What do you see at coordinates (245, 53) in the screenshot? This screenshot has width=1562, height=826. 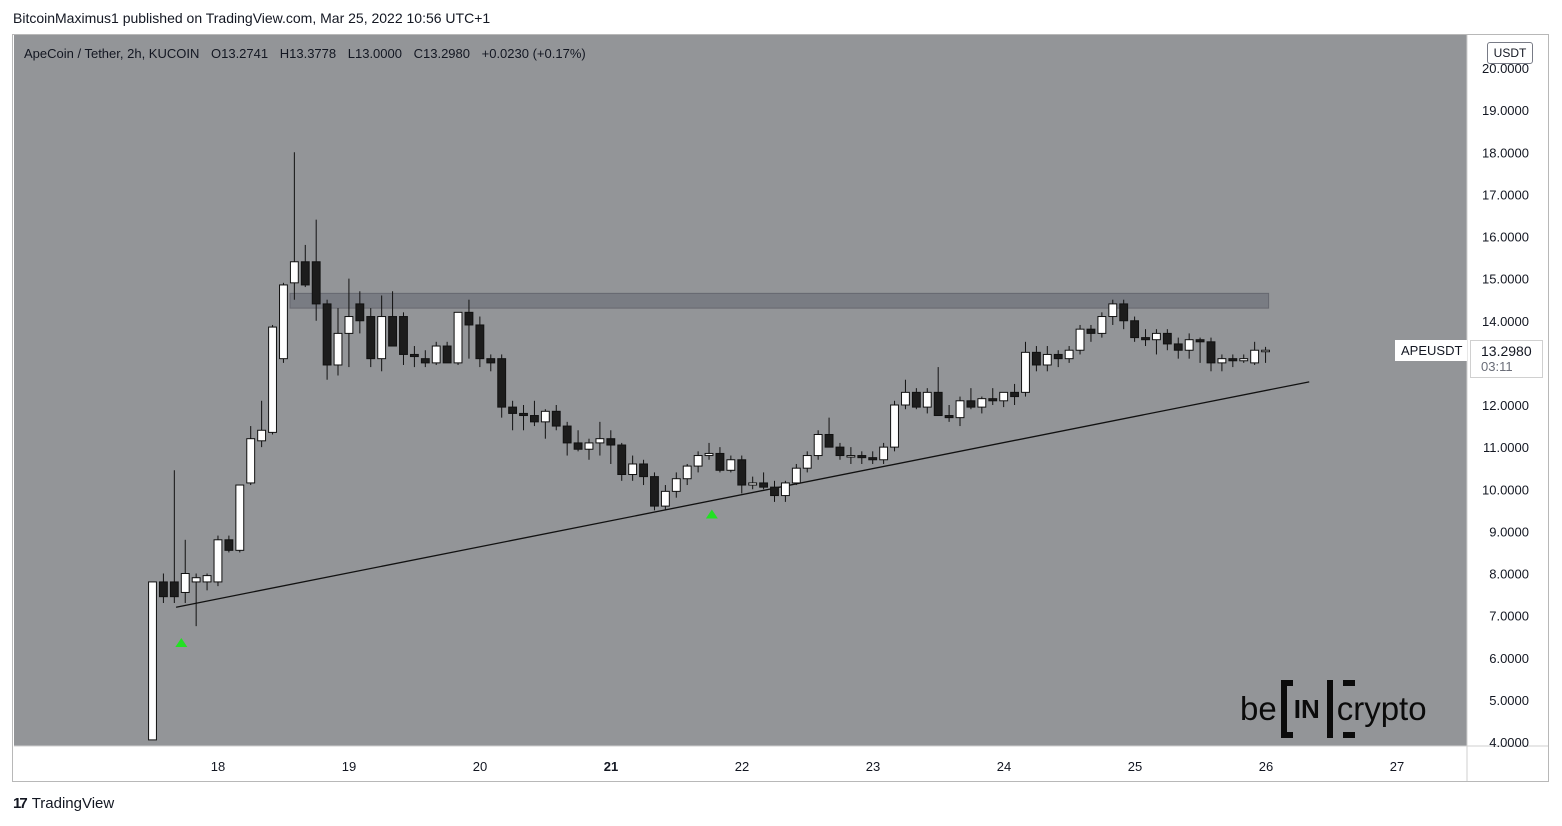 I see `open-value: 13.2741` at bounding box center [245, 53].